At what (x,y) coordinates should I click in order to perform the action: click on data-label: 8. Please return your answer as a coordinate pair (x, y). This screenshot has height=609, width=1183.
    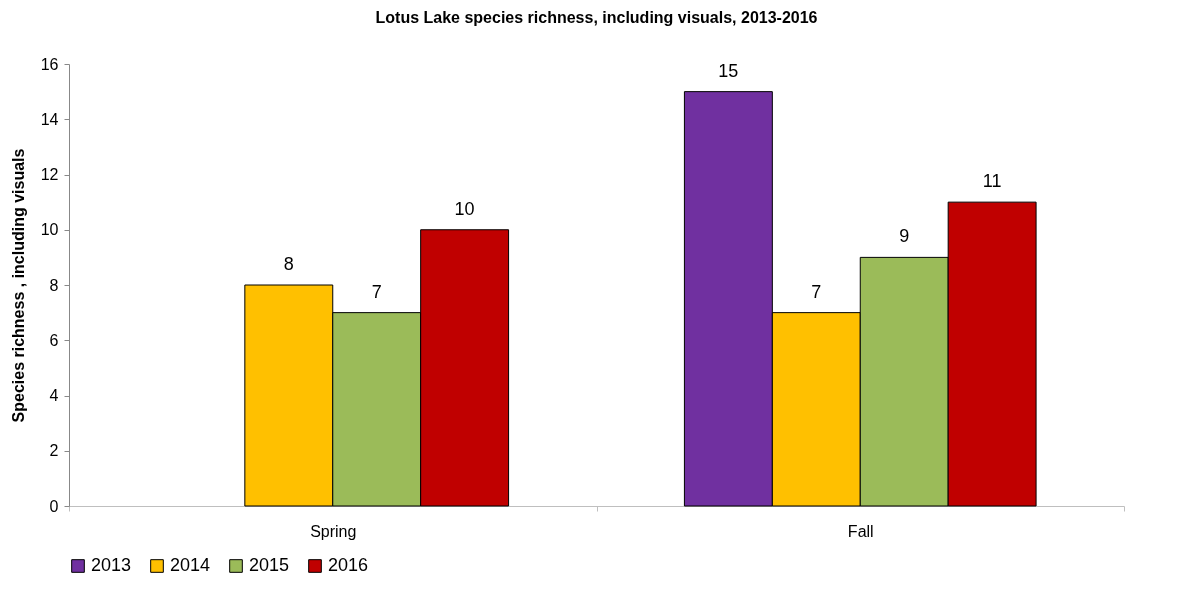
    Looking at the image, I should click on (288, 264).